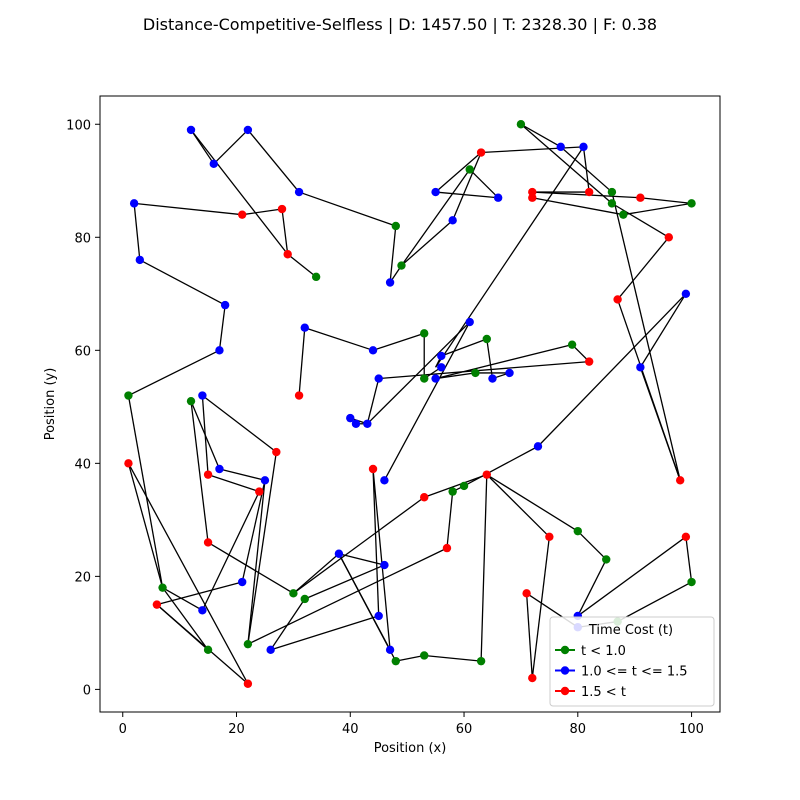  Describe the element at coordinates (464, 729) in the screenshot. I see `x-tick-label: 60` at that location.